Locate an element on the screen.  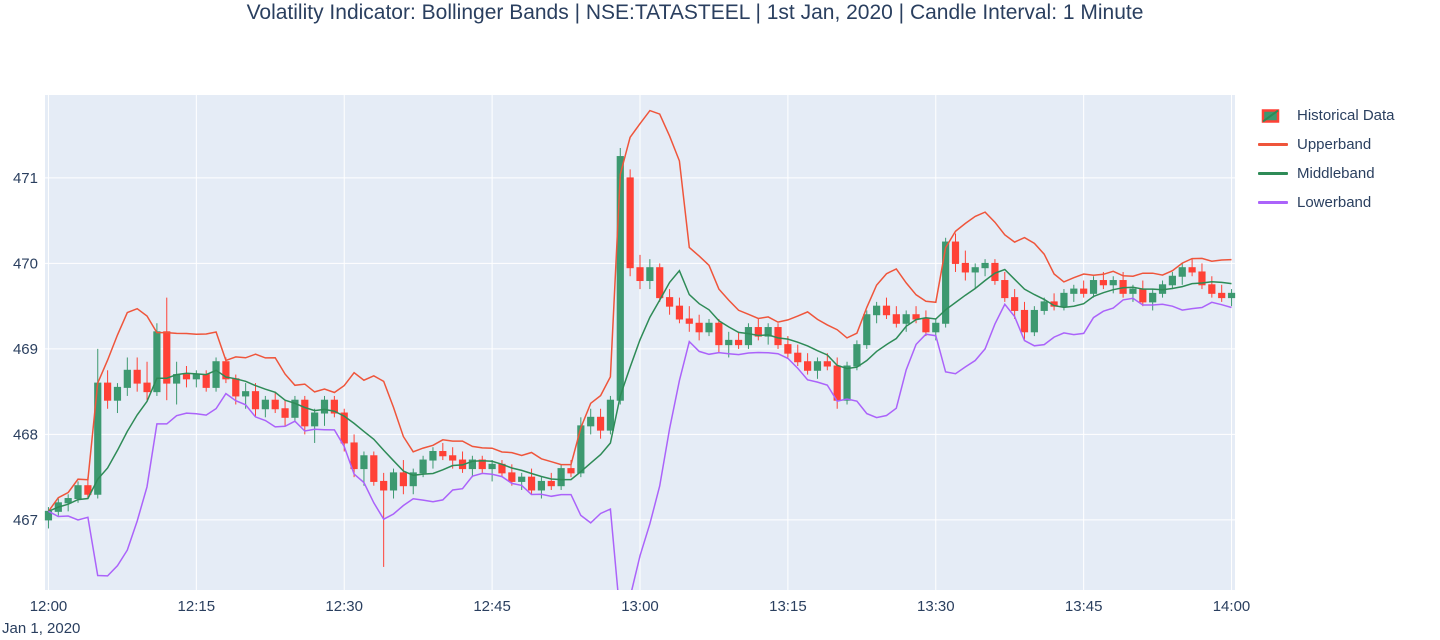
legend-item-middleband: Middleband is located at coordinates (1326, 173).